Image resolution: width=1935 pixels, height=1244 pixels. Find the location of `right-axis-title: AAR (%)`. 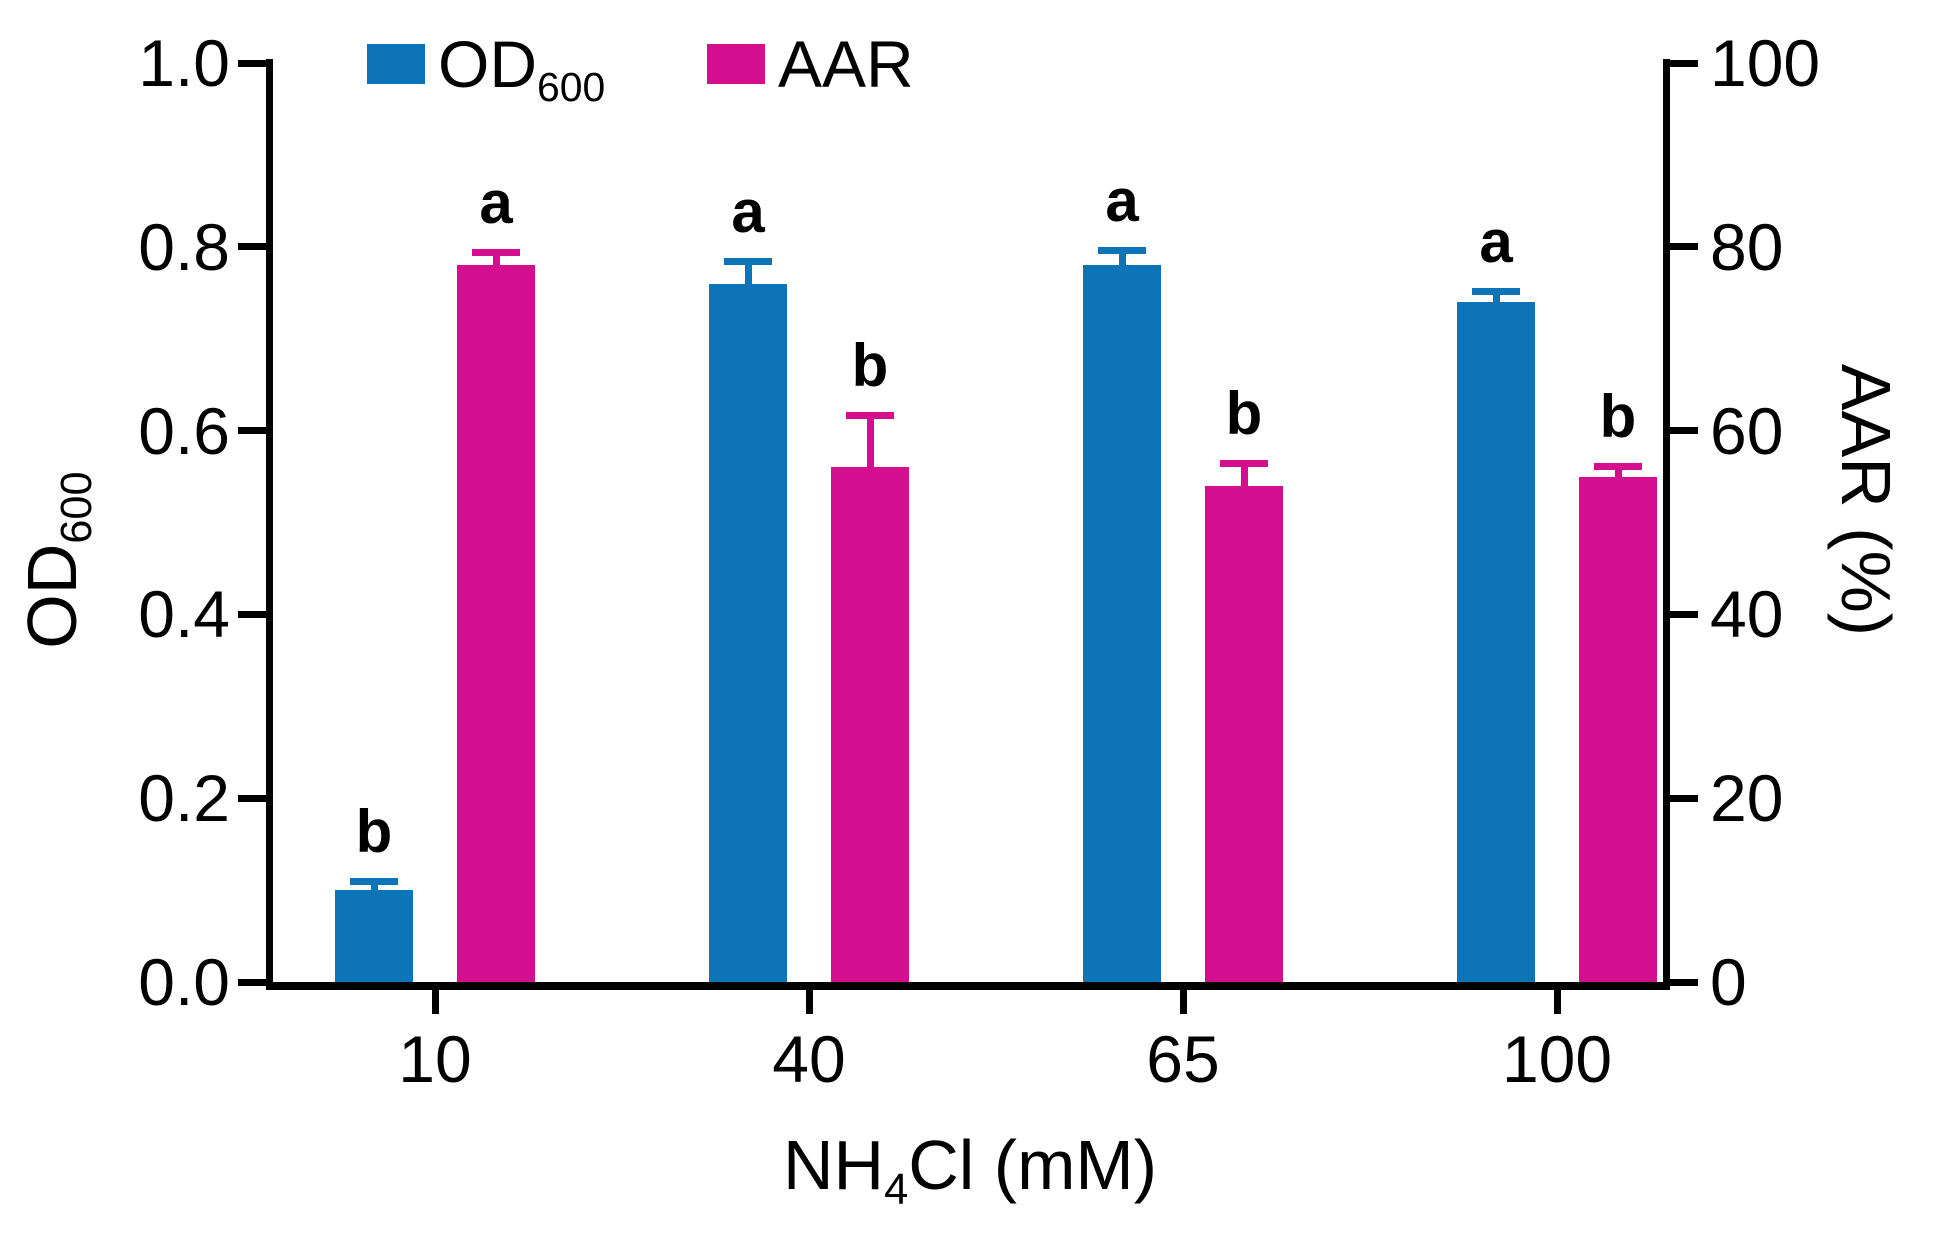

right-axis-title: AAR (%) is located at coordinates (1866, 500).